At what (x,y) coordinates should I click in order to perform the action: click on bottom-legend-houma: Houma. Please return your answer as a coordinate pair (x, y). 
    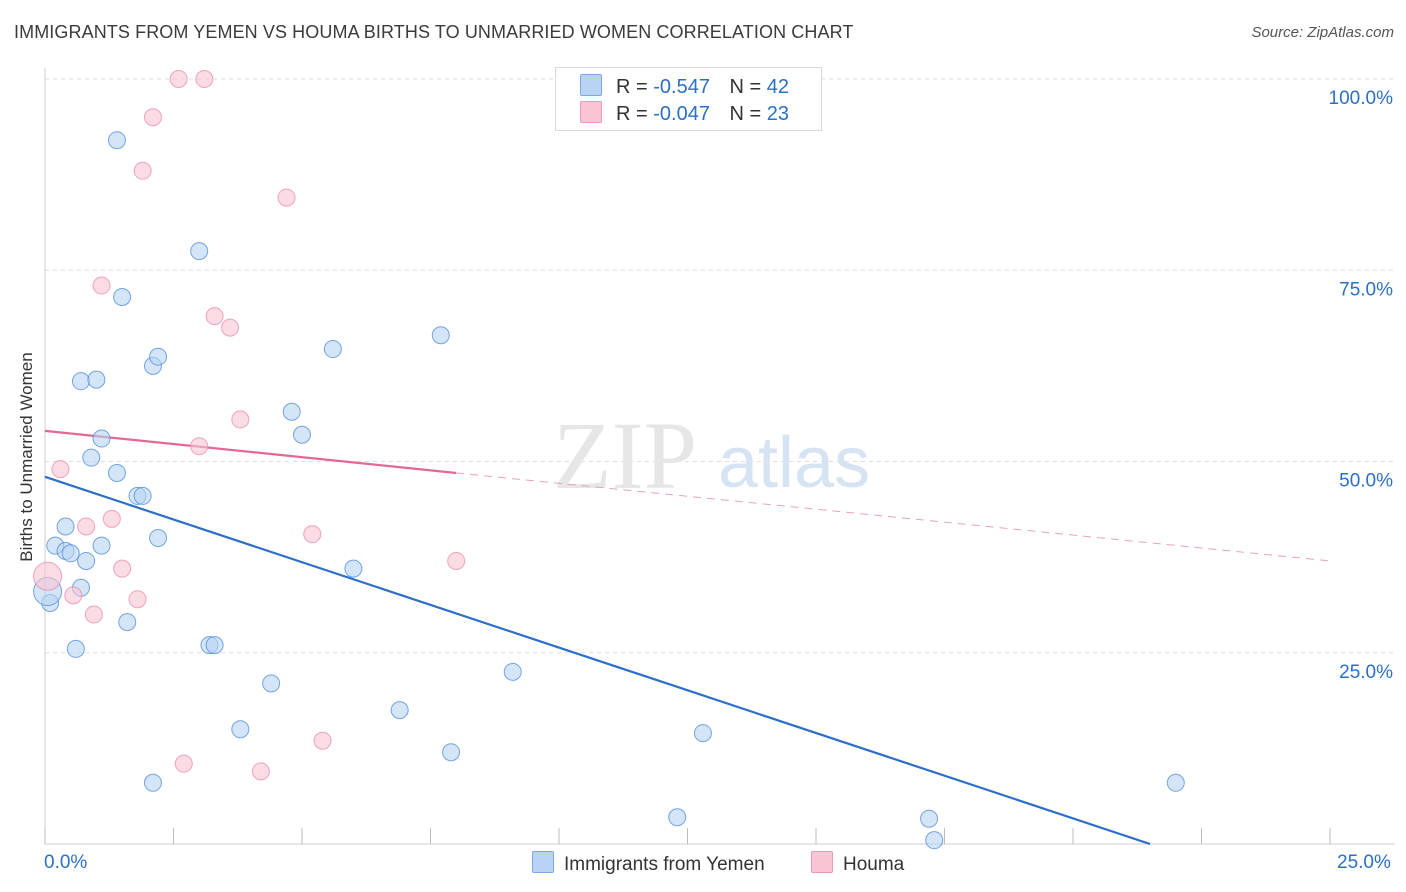
    Looking at the image, I should click on (857, 863).